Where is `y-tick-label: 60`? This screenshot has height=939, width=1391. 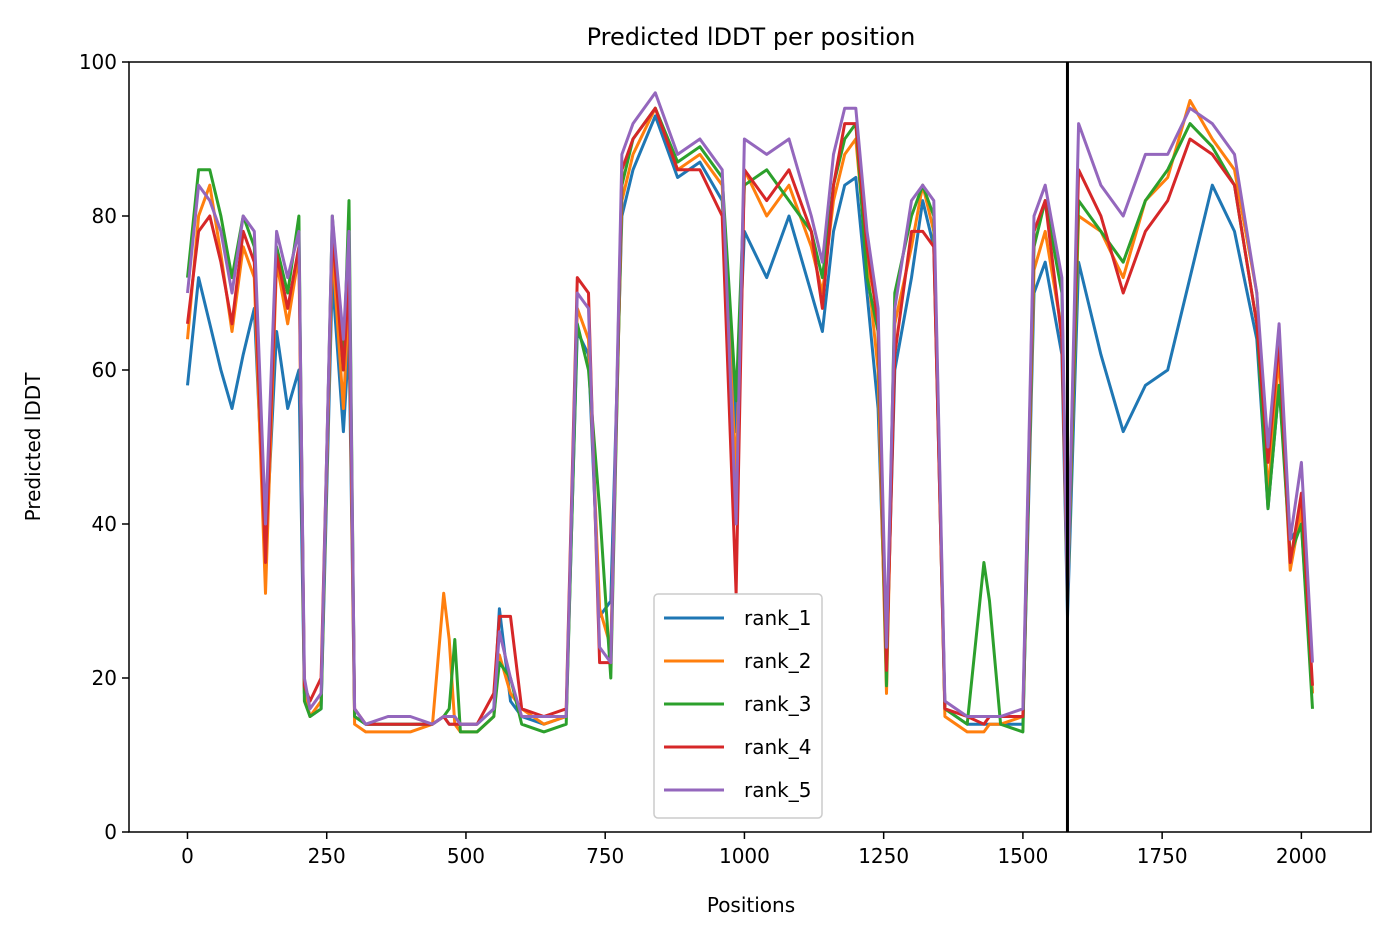
y-tick-label: 60 is located at coordinates (104, 370).